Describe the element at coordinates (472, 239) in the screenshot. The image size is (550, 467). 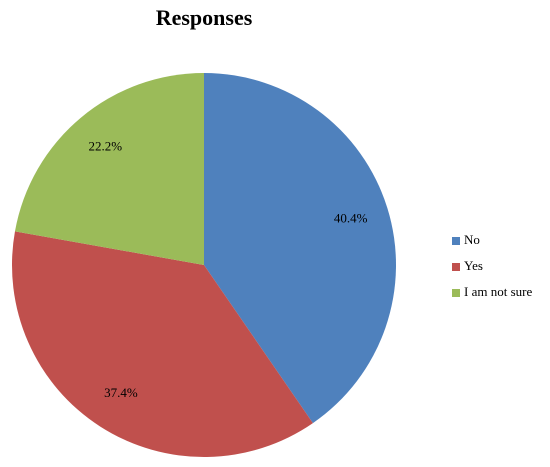
I see `legend-label: No` at that location.